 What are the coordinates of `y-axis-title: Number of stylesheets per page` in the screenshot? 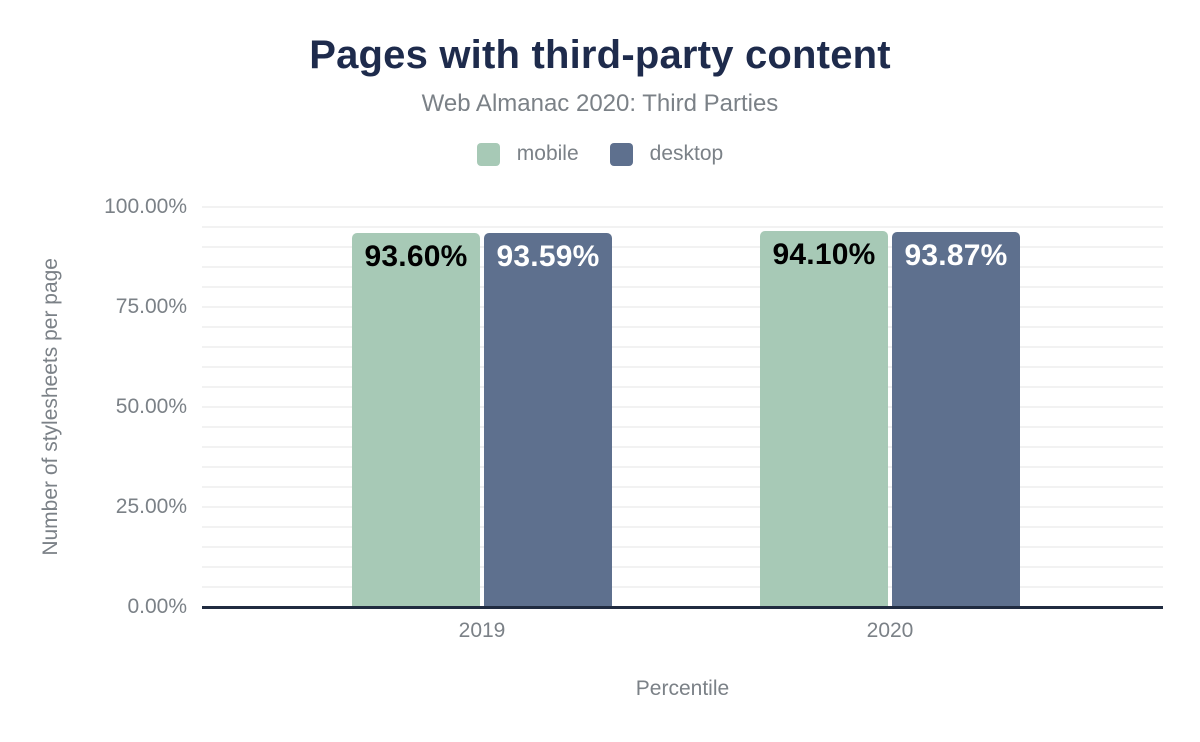 It's located at (51, 407).